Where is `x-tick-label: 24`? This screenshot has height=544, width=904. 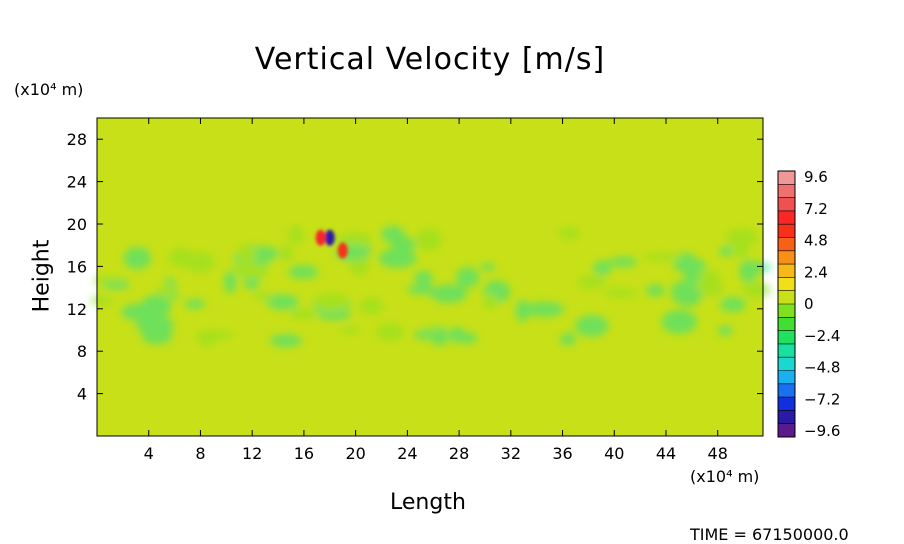 x-tick-label: 24 is located at coordinates (407, 453).